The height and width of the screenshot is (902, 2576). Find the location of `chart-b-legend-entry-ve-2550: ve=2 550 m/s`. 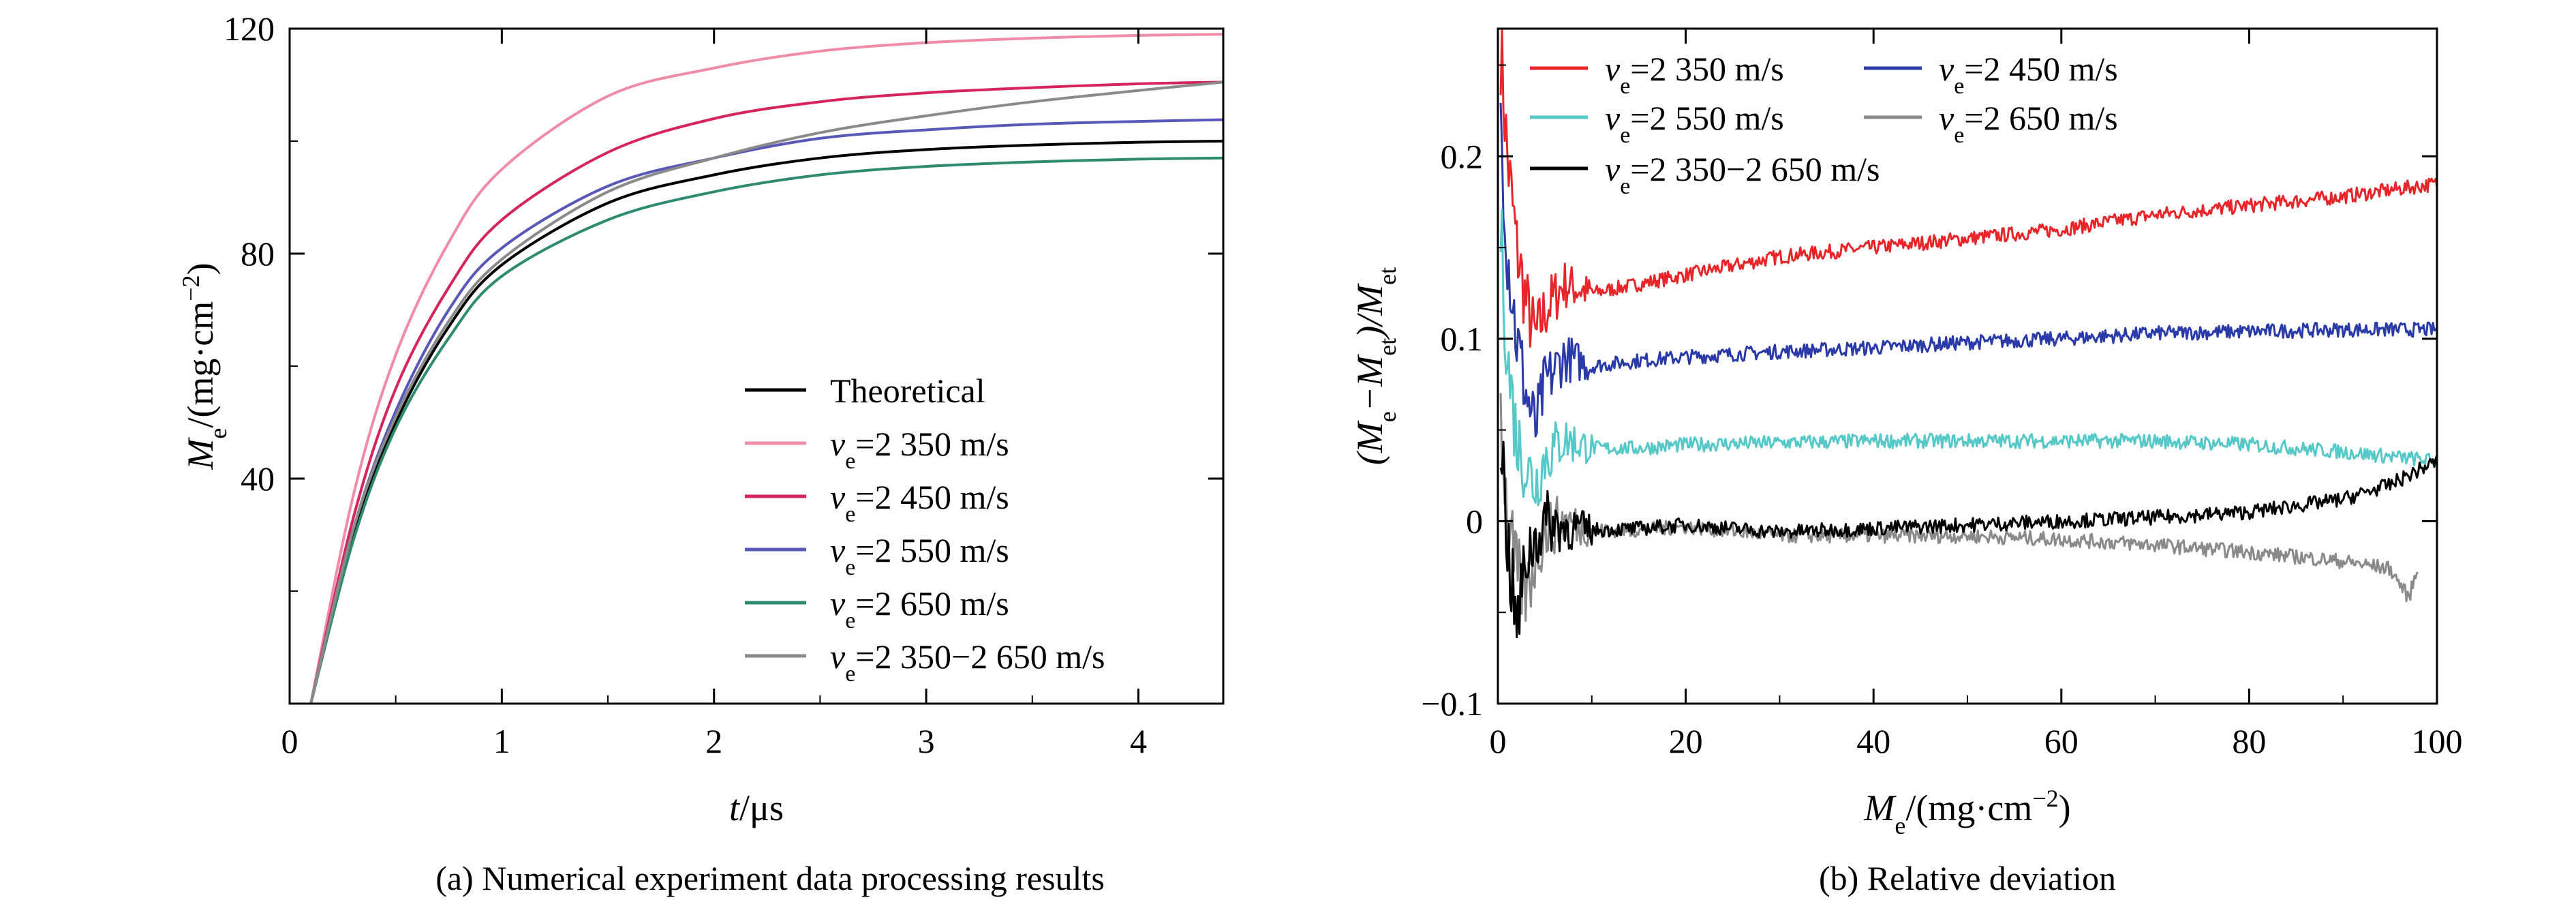

chart-b-legend-entry-ve-2550: ve=2 550 m/s is located at coordinates (1657, 124).